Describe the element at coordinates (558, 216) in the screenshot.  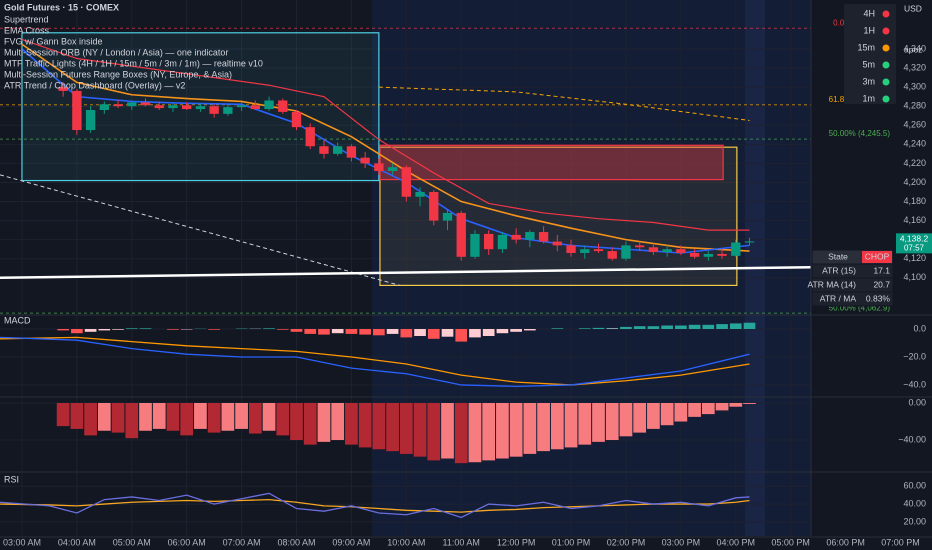
I see `range-box` at that location.